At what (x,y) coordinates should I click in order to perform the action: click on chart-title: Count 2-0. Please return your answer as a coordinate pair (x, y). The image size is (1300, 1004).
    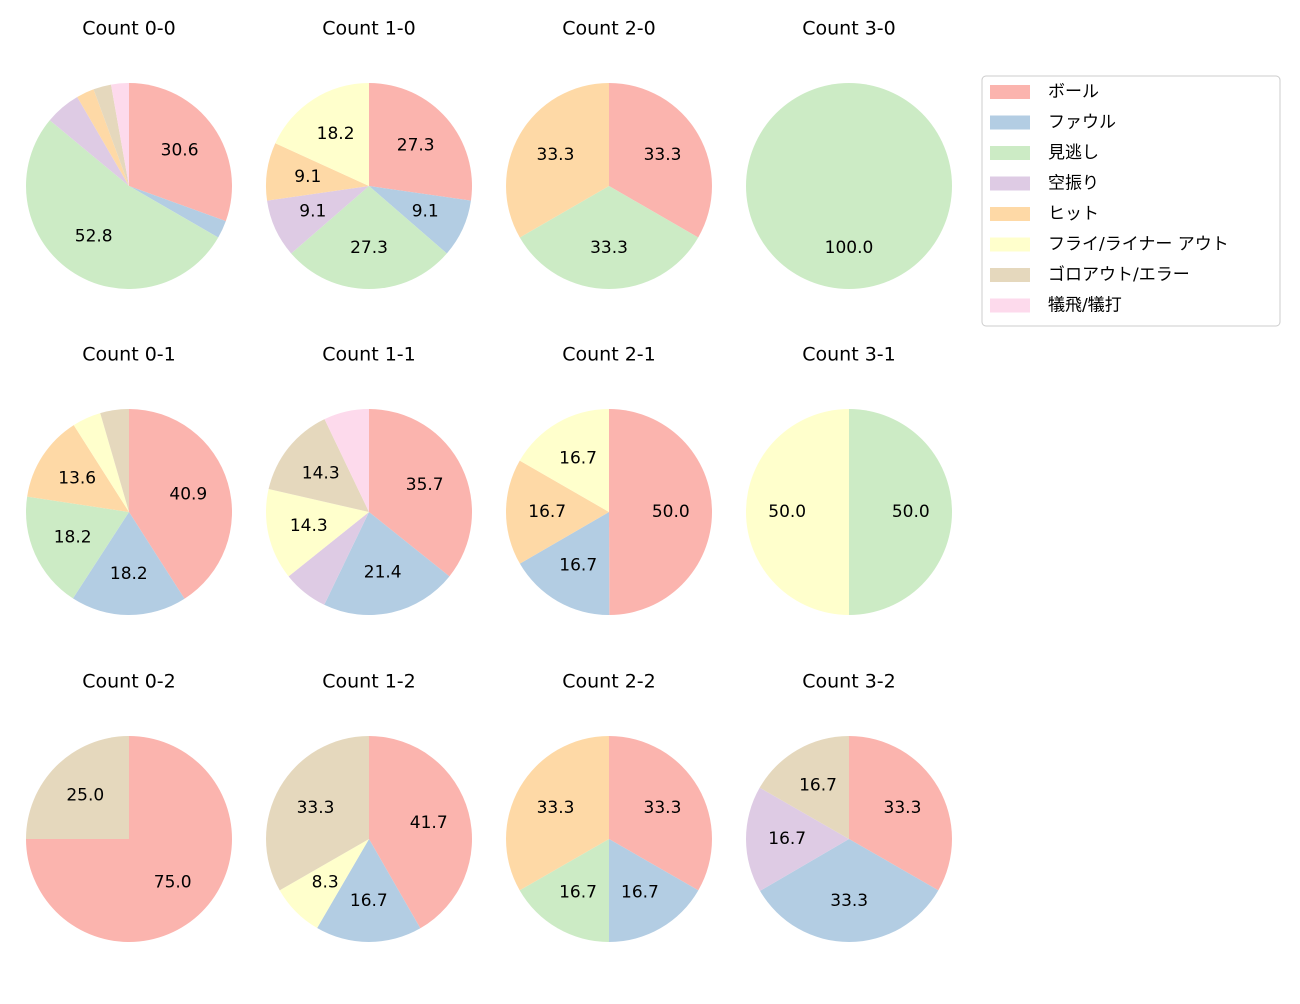
    Looking at the image, I should click on (609, 29).